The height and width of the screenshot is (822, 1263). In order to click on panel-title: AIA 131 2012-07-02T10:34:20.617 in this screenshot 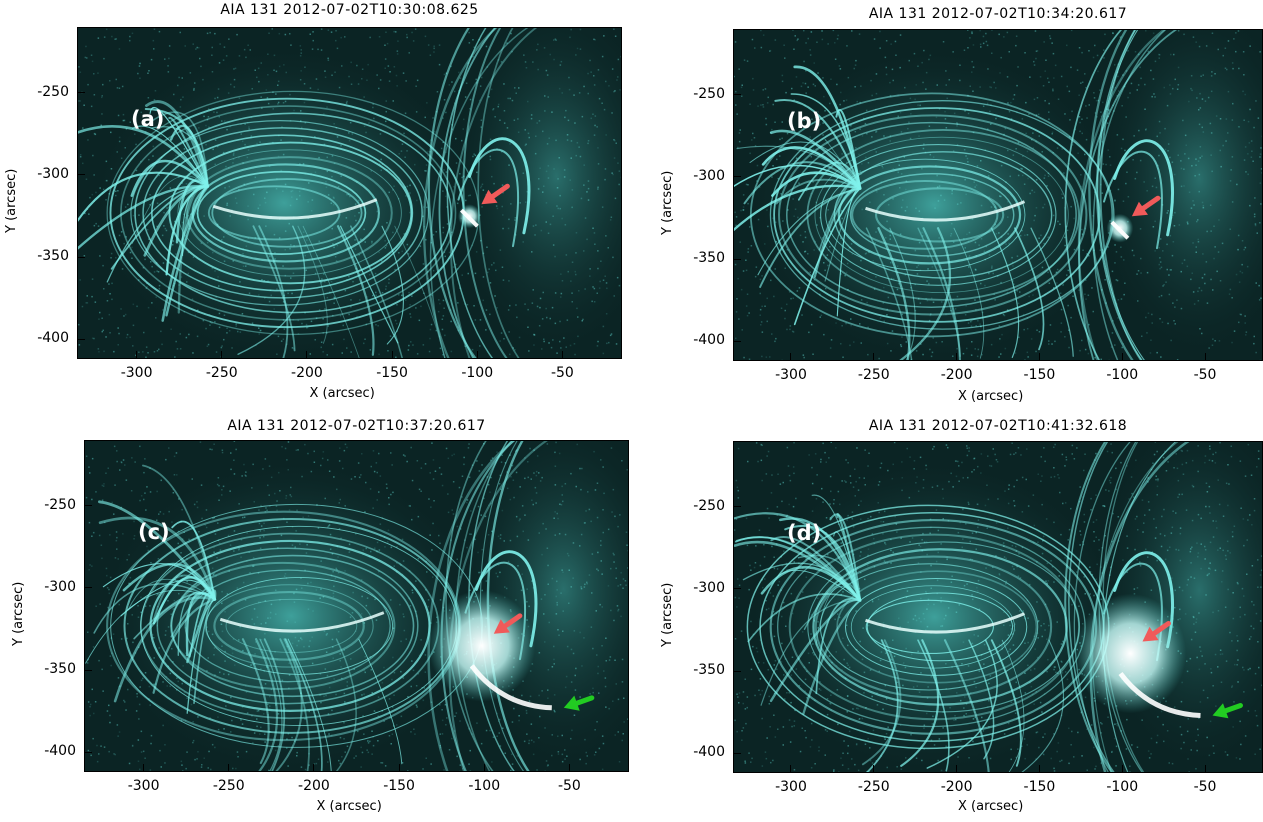, I will do `click(998, 14)`.